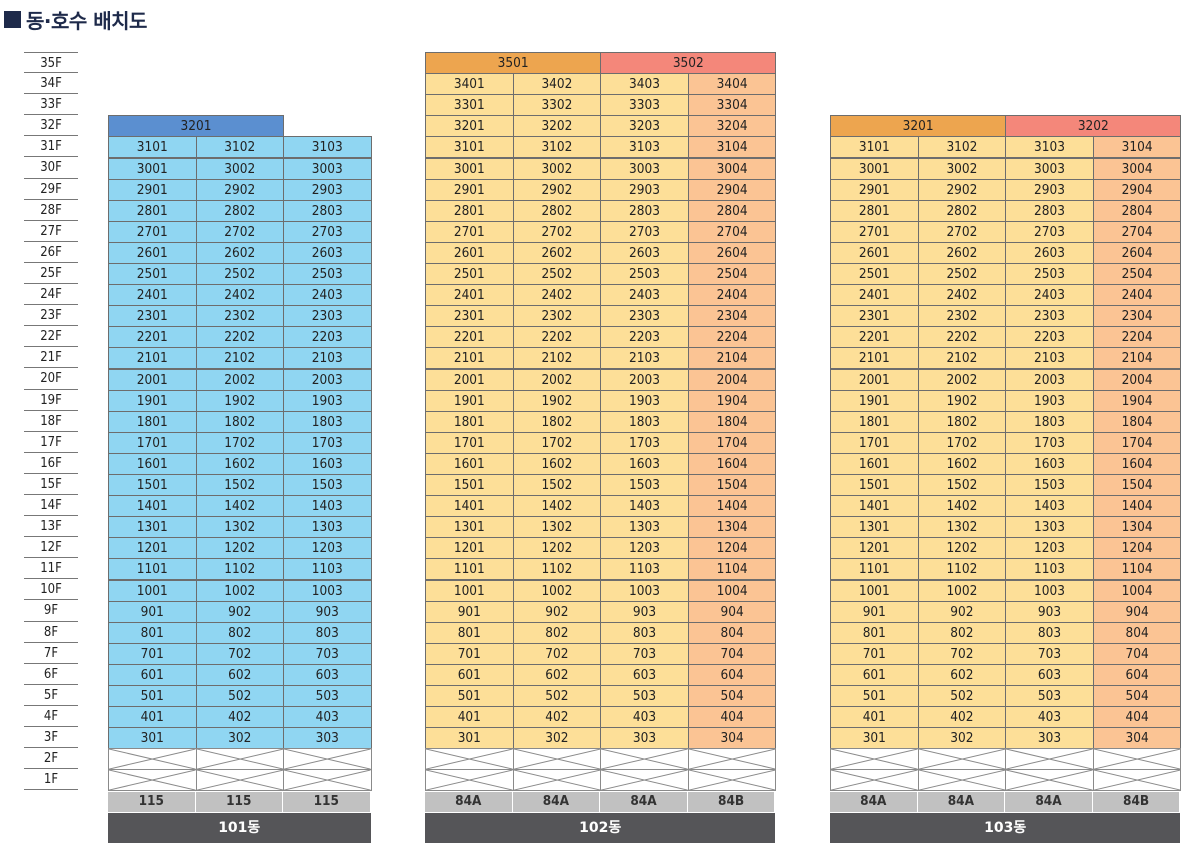 The height and width of the screenshot is (851, 1184). Describe the element at coordinates (644, 653) in the screenshot. I see `unit-cell: 703` at that location.